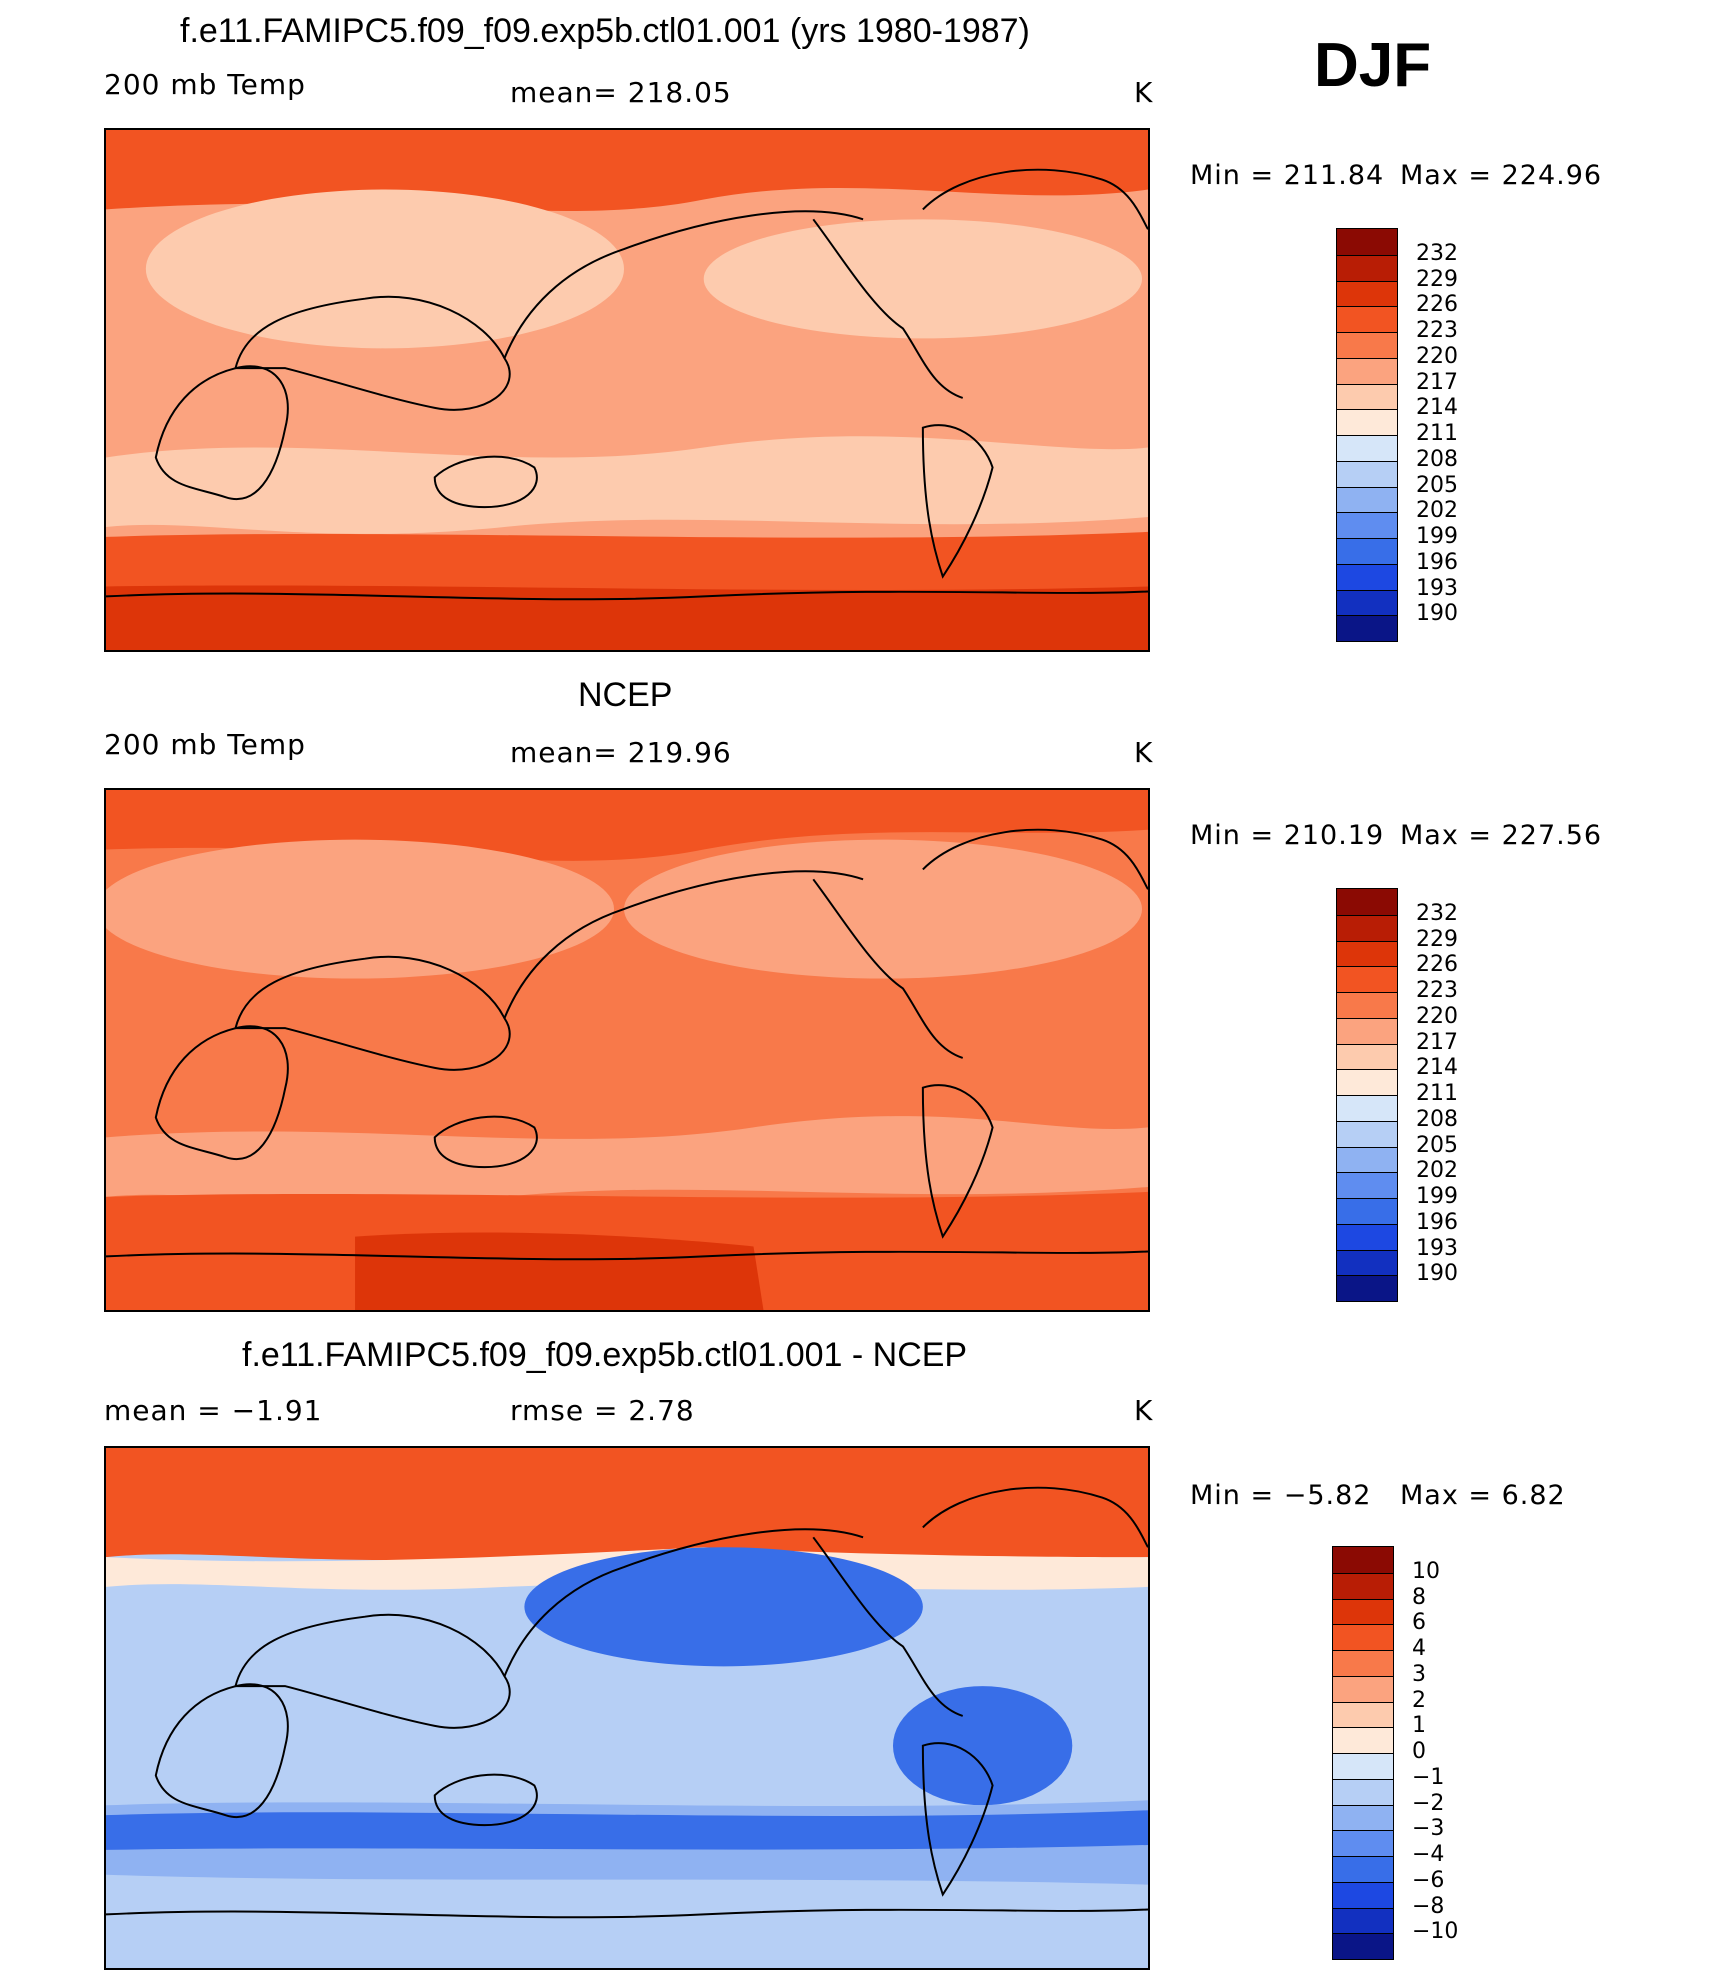 The image size is (1710, 1970). I want to click on colorbar-label: 3, so click(1419, 1674).